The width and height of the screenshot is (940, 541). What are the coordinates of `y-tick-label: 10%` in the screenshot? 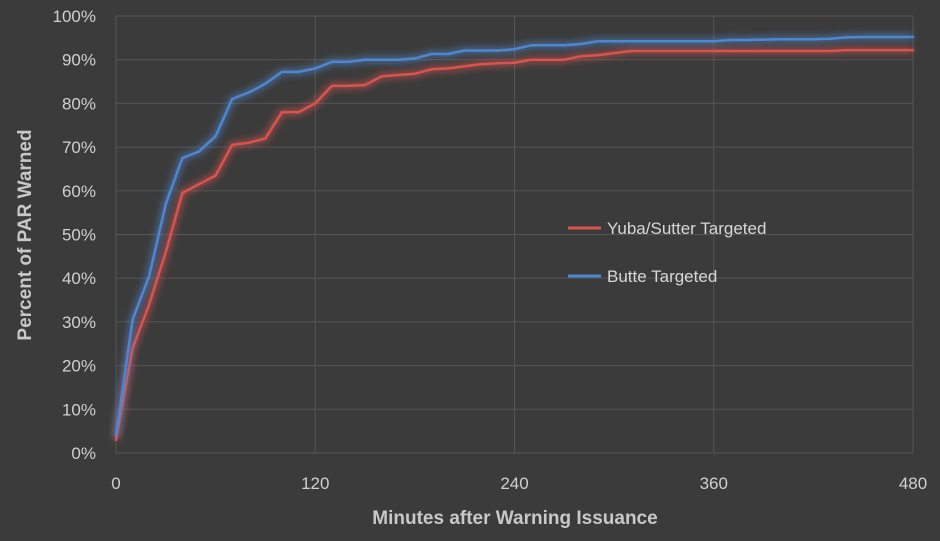 It's located at (79, 409).